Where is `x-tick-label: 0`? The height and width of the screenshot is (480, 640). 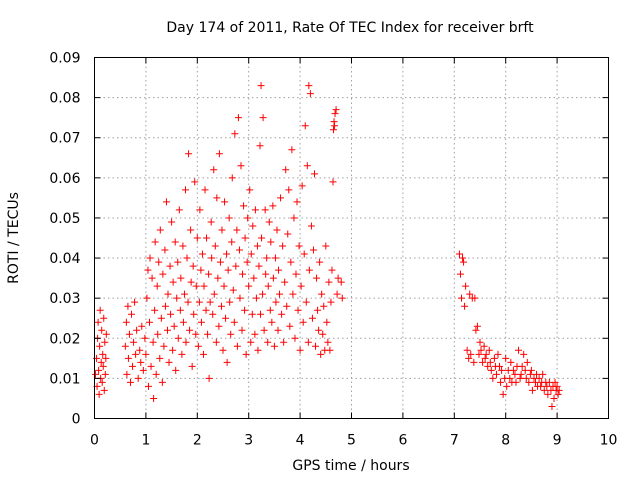
x-tick-label: 0 is located at coordinates (94, 441).